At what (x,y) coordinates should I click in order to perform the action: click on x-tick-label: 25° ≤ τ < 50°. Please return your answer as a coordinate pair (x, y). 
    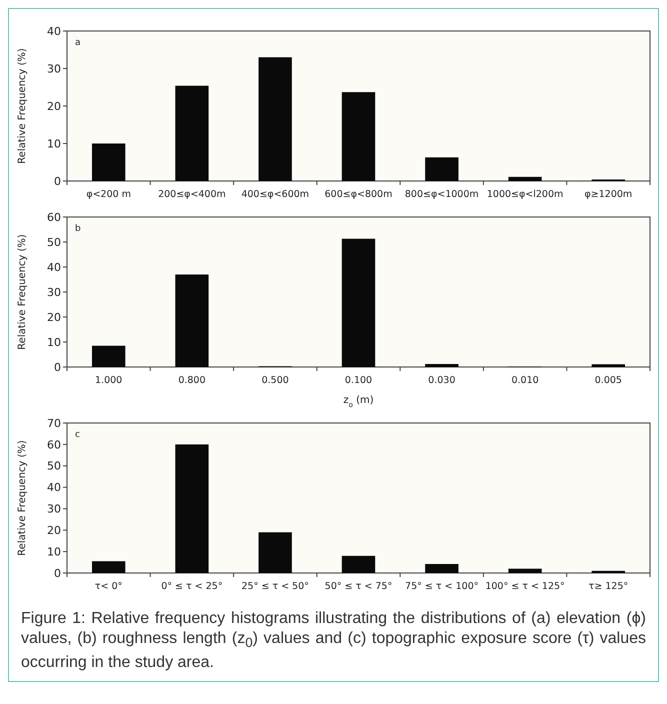
    Looking at the image, I should click on (275, 586).